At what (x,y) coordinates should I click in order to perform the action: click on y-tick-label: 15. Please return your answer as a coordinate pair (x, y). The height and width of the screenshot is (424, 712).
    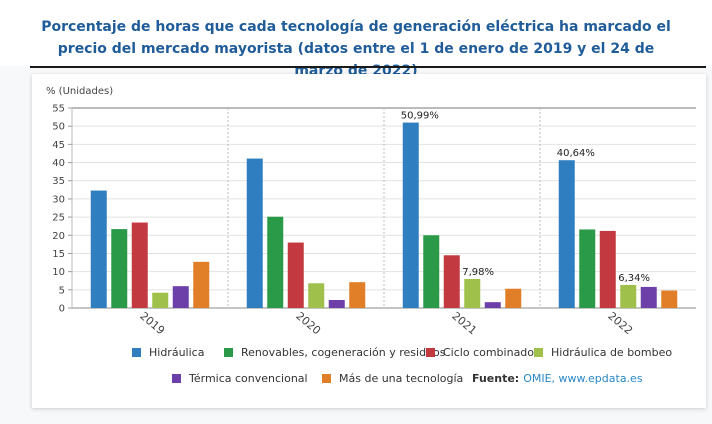
    Looking at the image, I should click on (58, 254).